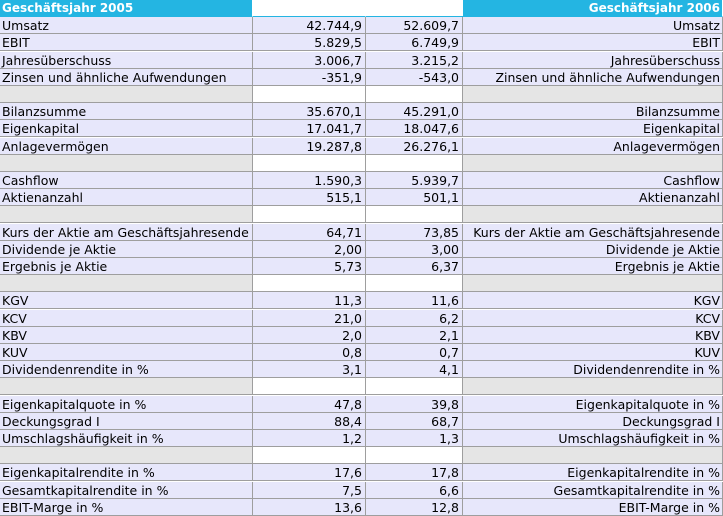 This screenshot has height=516, width=723. What do you see at coordinates (593, 232) in the screenshot?
I see `row-label-cell-right: Kurs der Aktie am Geschäftsjahresende` at bounding box center [593, 232].